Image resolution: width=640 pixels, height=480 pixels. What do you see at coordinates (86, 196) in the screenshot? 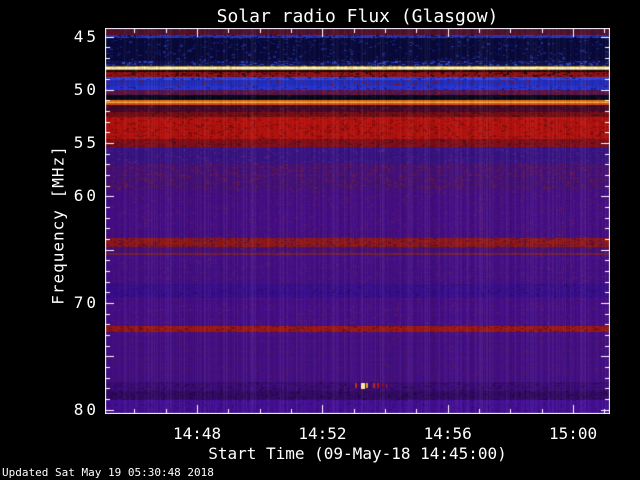
I see `y-tick-label: 60` at bounding box center [86, 196].